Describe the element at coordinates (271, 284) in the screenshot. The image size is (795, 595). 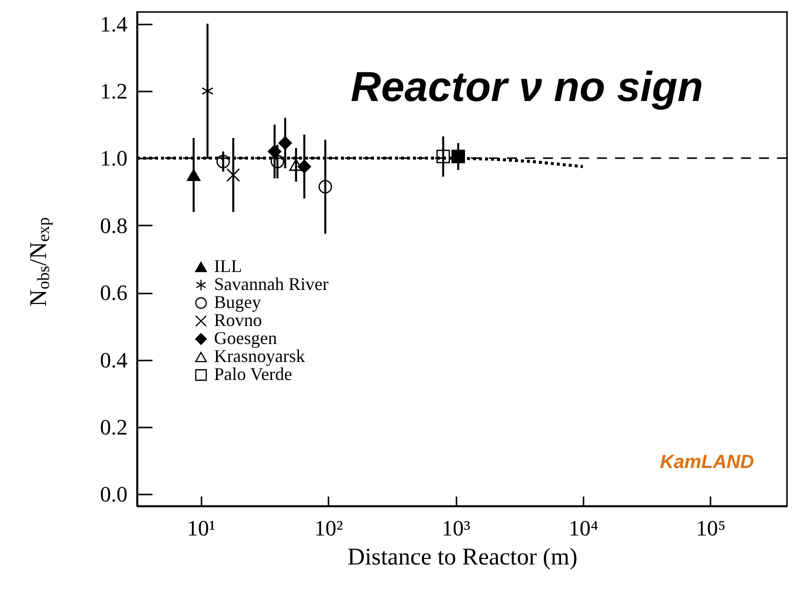
I see `legend-label: Savannah River` at that location.